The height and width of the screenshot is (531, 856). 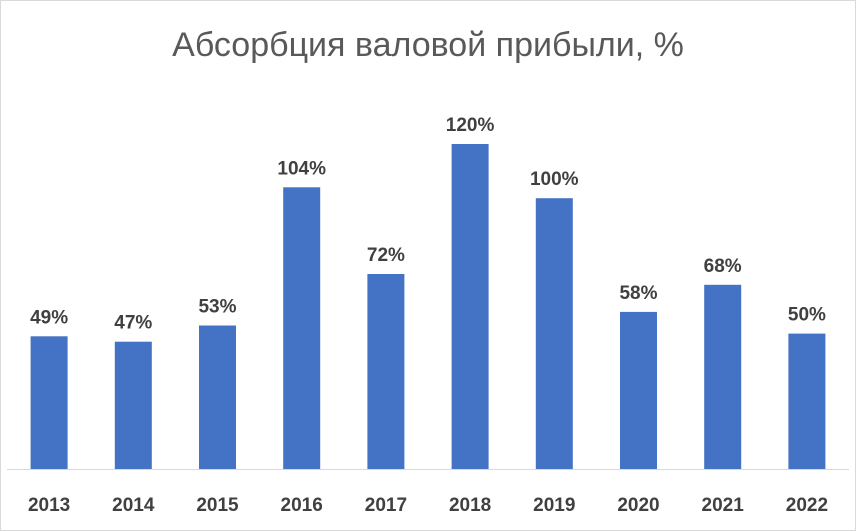 I want to click on data-label-2019: 100%, so click(x=554, y=179).